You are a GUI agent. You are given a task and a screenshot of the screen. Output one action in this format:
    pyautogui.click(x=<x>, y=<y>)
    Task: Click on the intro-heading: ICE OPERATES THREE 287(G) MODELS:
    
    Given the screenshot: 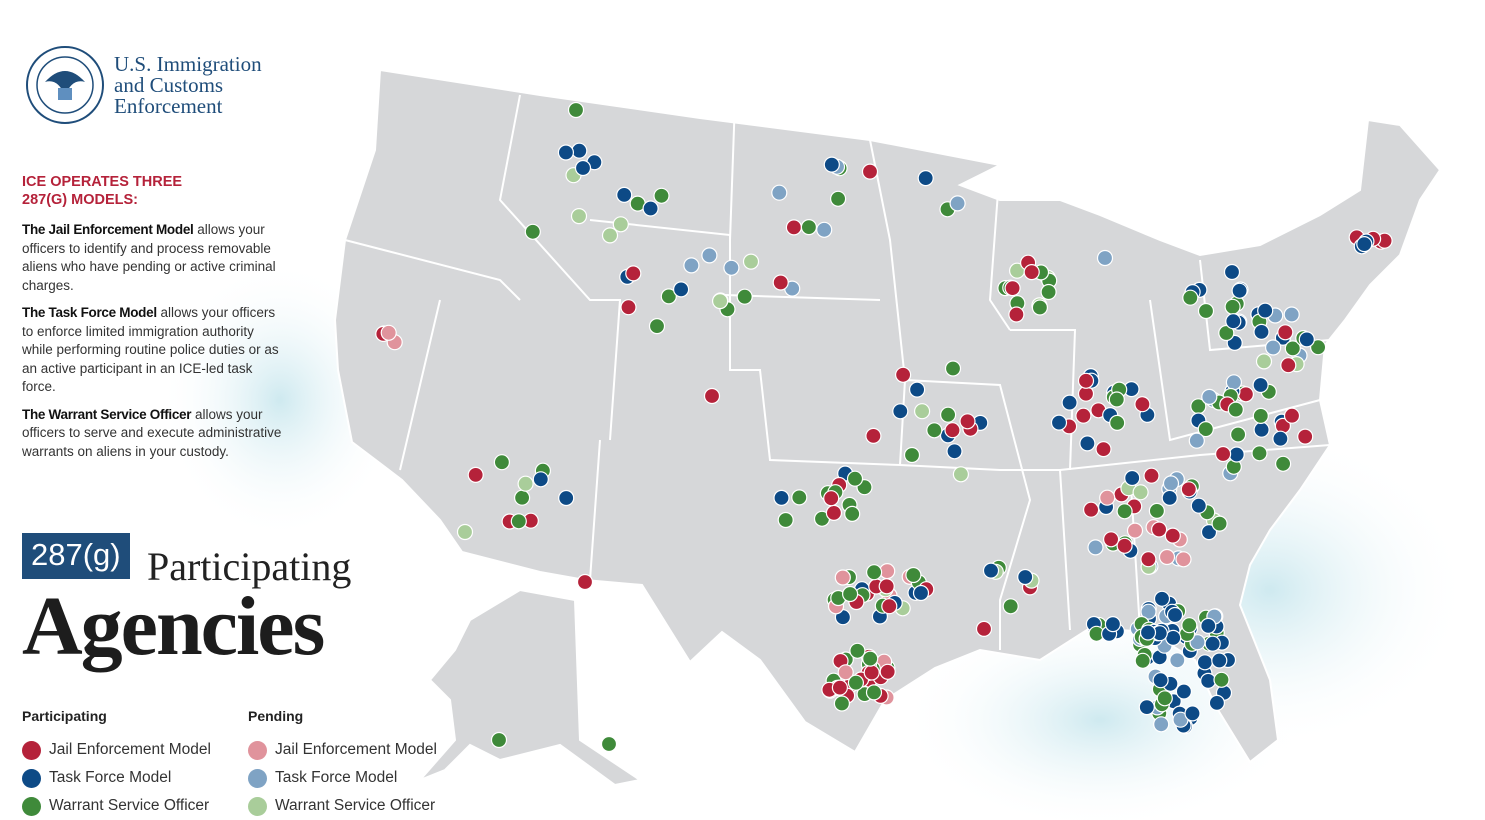 What is the action you would take?
    pyautogui.click(x=102, y=191)
    